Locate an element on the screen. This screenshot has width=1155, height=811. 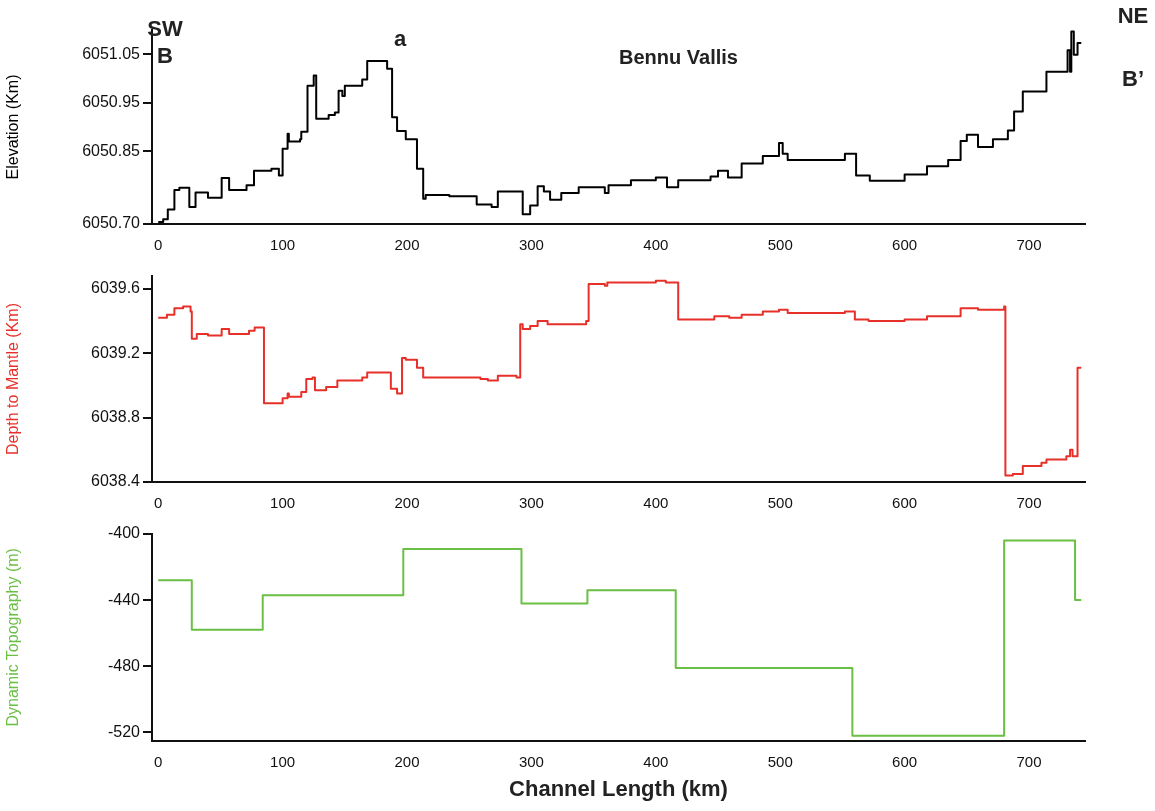
annotation: a is located at coordinates (400, 39).